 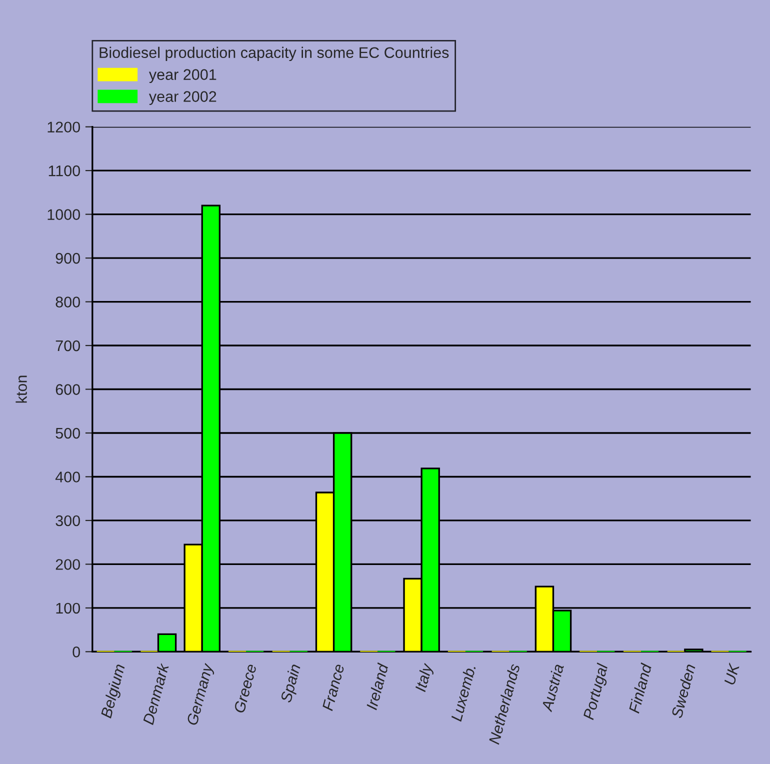 I want to click on legend-title: Biodiesel production capacity in some EC Countries, so click(x=274, y=54).